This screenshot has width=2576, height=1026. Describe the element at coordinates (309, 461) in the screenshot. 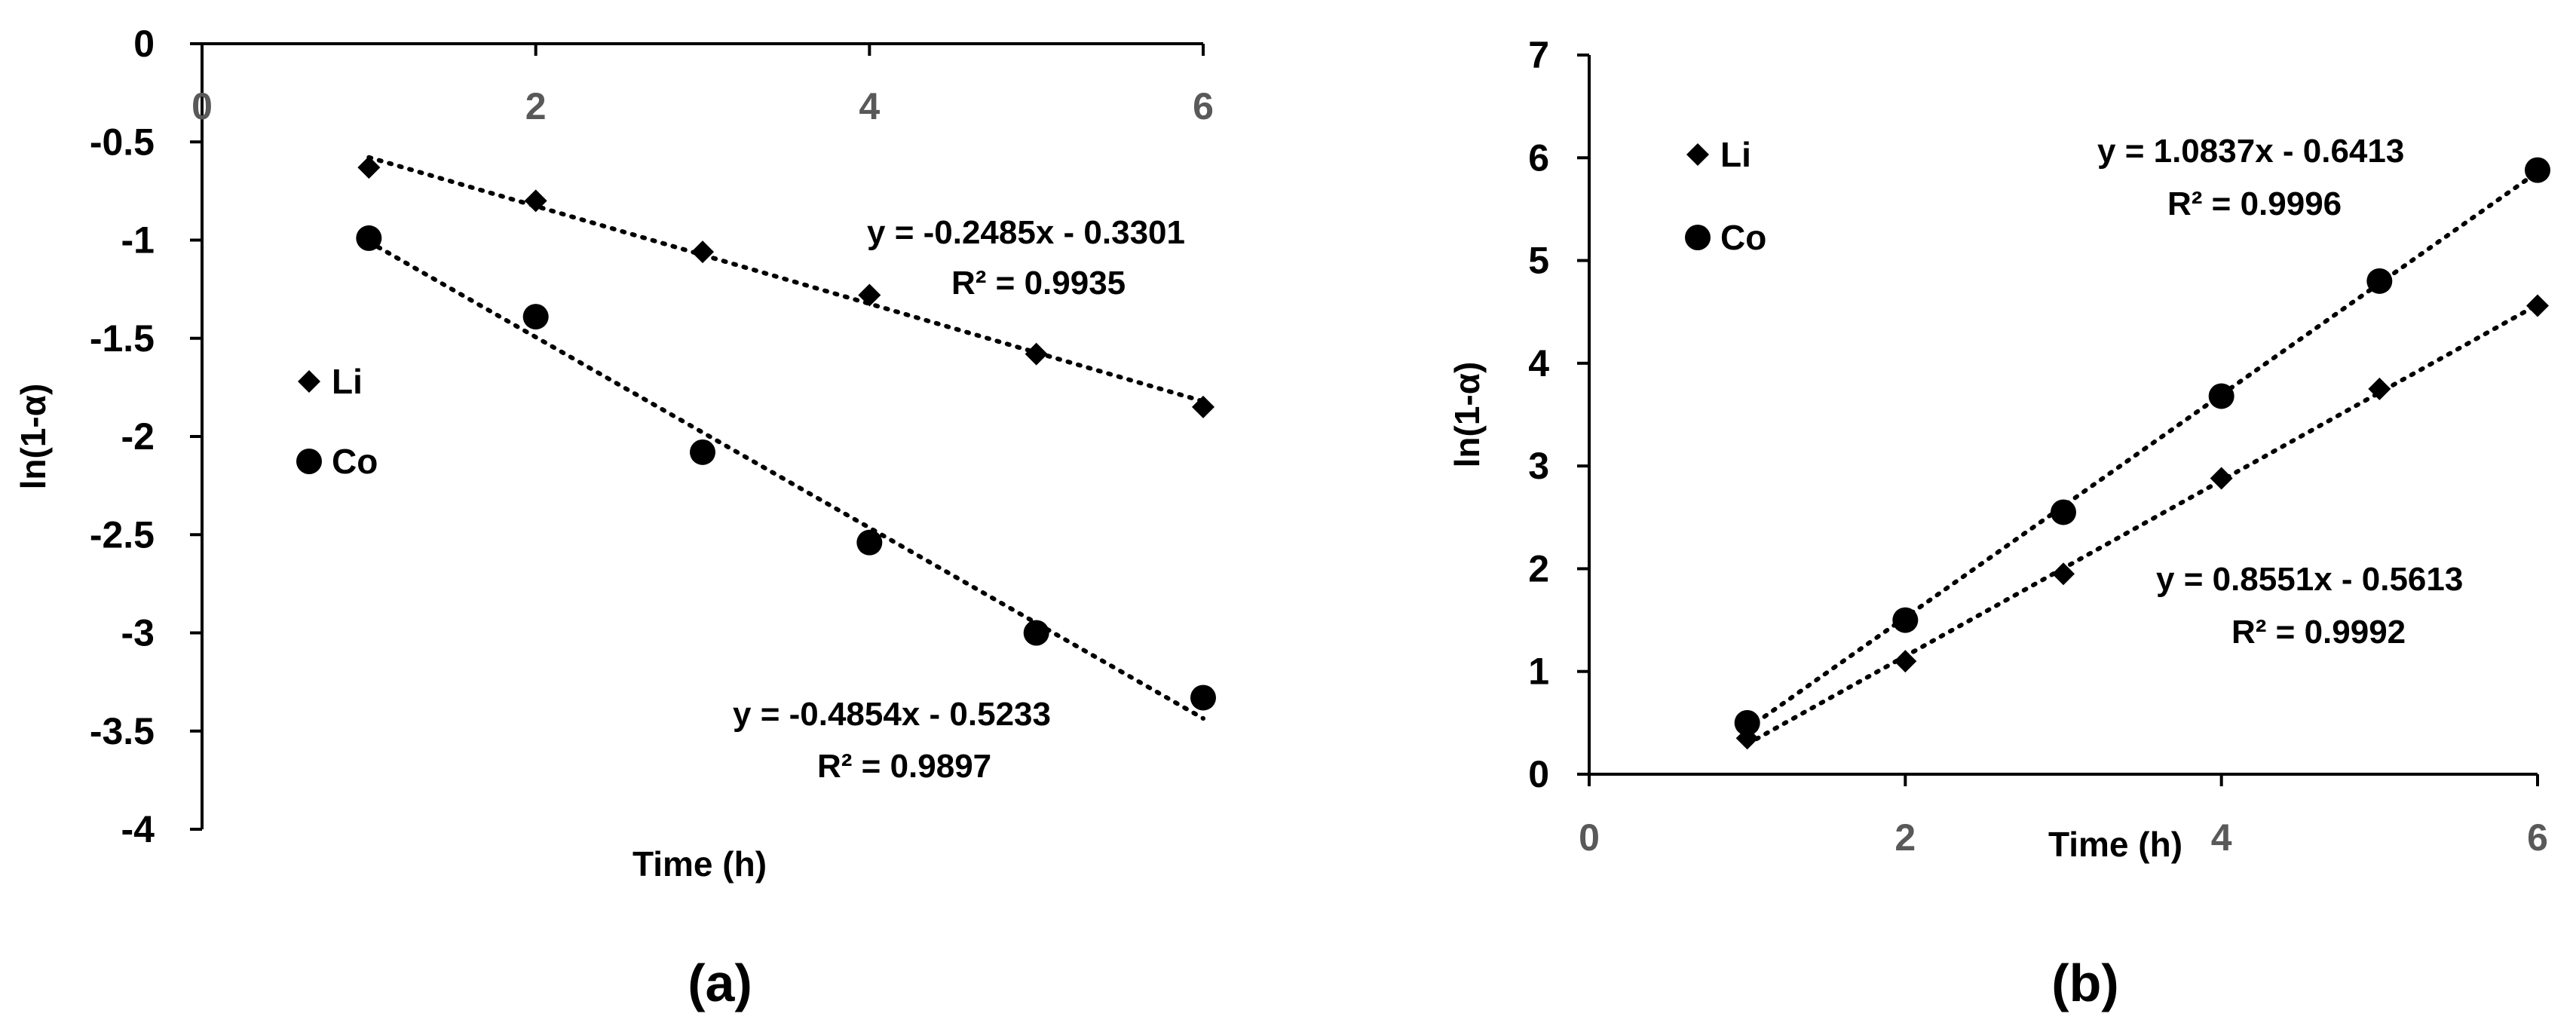

I see `legend-marker-co-a` at that location.